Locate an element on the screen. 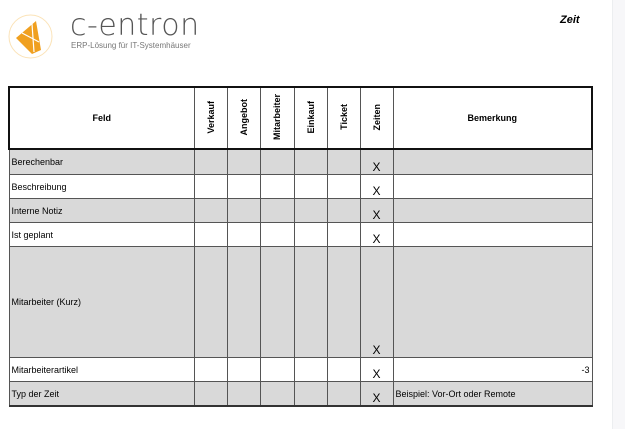 Image resolution: width=625 pixels, height=429 pixels. cell-feld: Ist geplant is located at coordinates (101, 234).